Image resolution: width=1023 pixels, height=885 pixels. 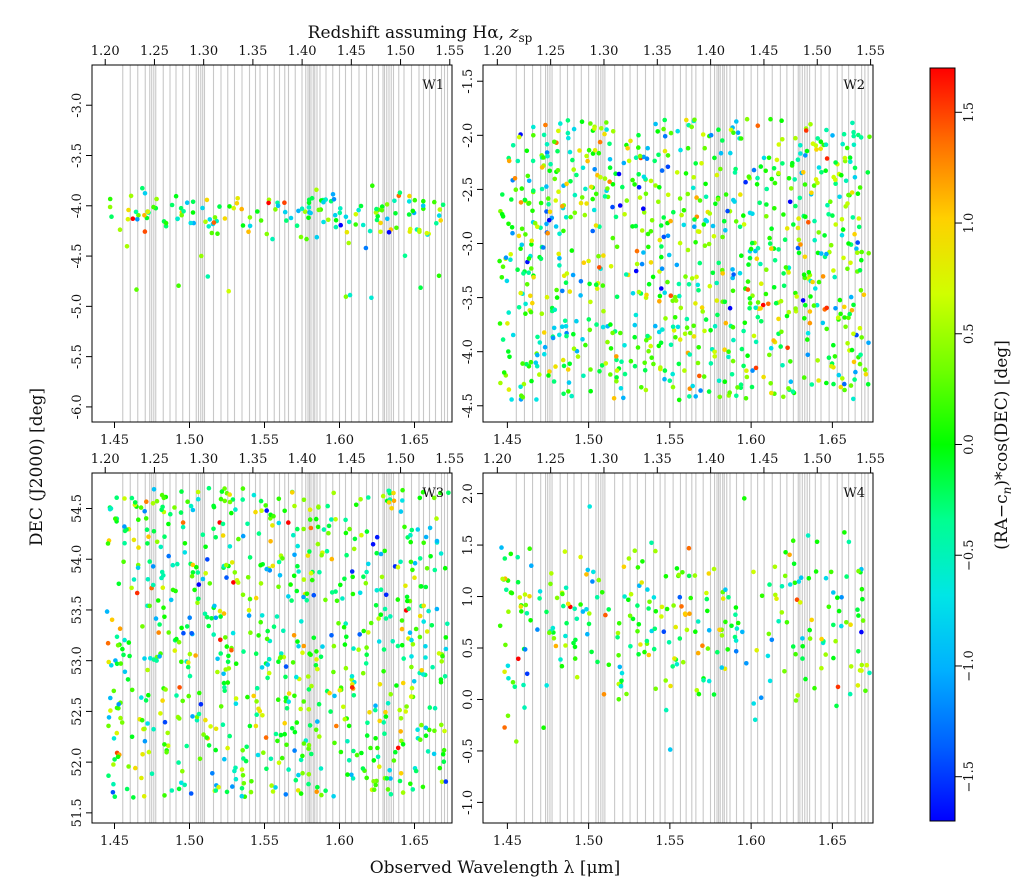 I want to click on panel-frame, so click(x=272, y=648).